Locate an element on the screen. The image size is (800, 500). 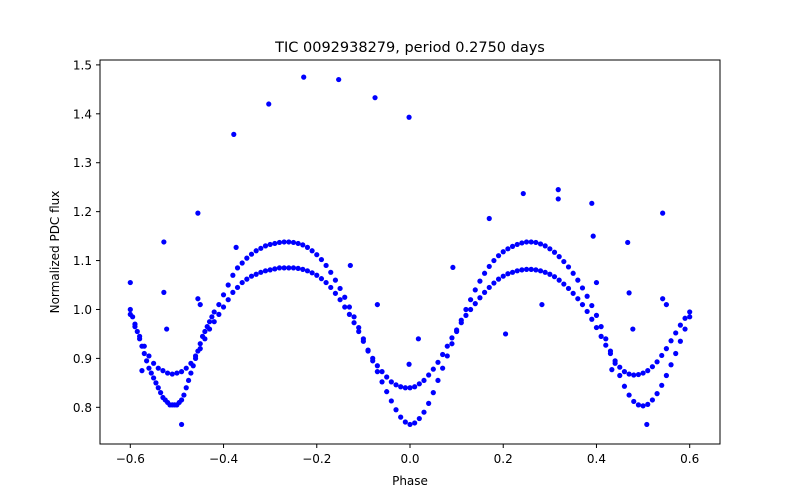
y-tick-label: 1.5 is located at coordinates (82, 65).